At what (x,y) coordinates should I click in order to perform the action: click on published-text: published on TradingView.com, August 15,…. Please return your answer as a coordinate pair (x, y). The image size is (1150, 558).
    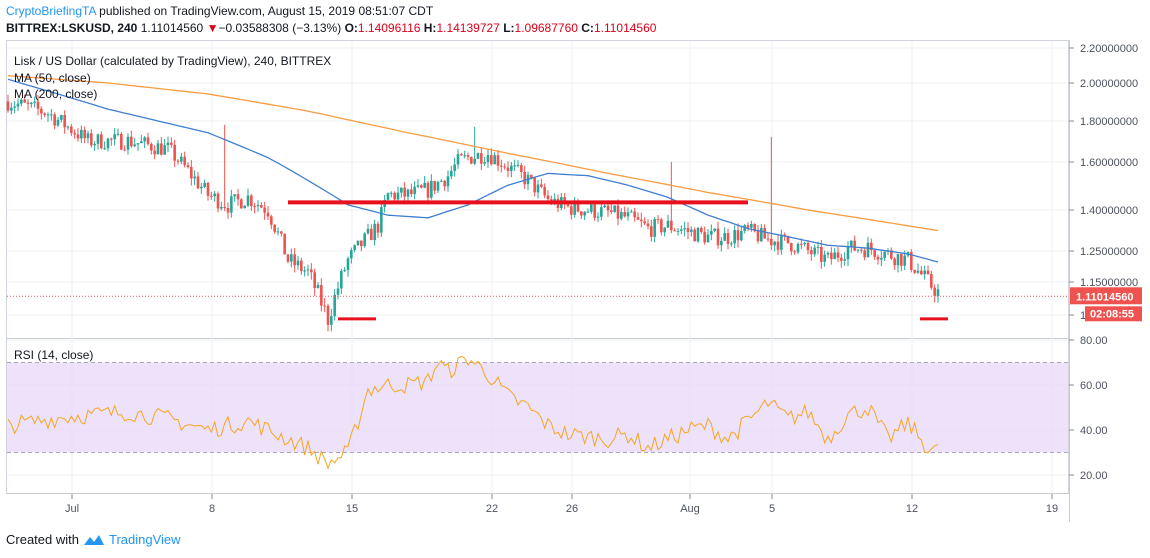
    Looking at the image, I should click on (264, 11).